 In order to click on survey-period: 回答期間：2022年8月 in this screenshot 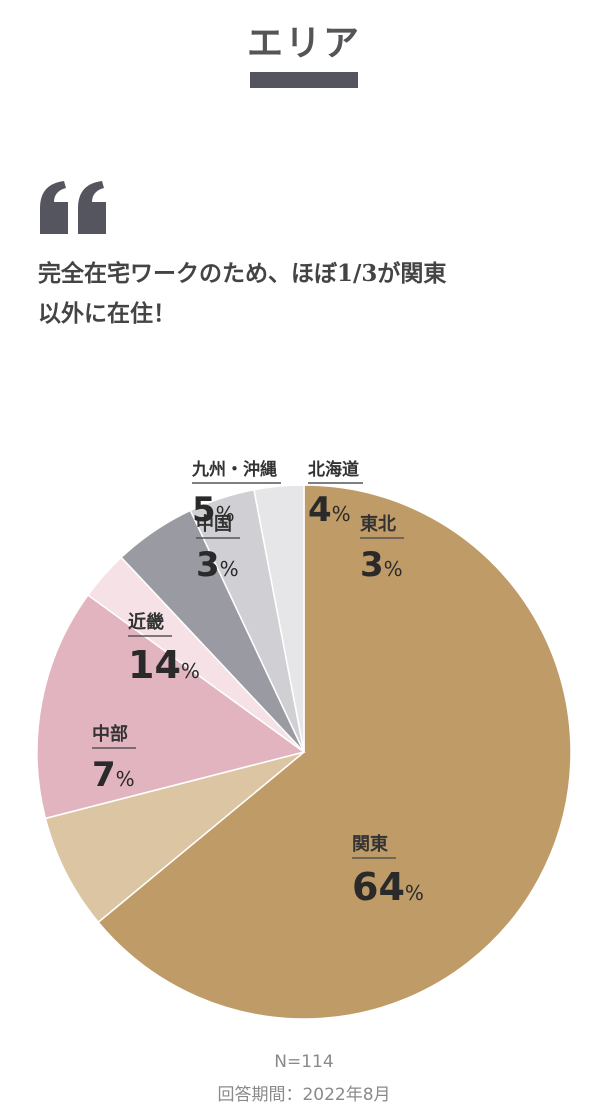, I will do `click(304, 1095)`.